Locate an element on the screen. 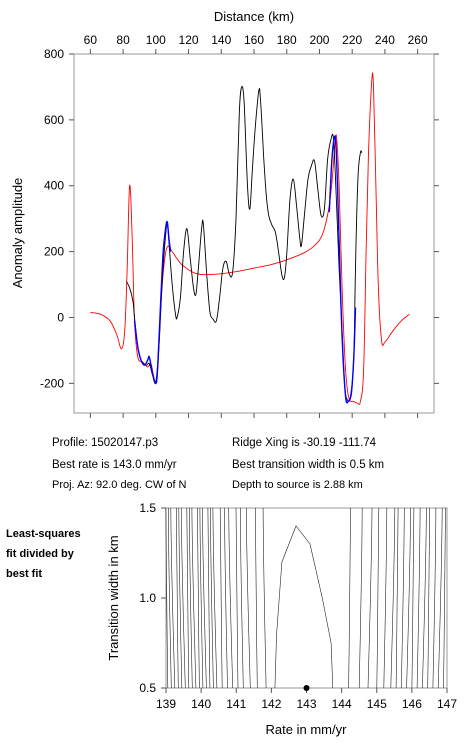  contour-y-tick-label: 0.5 is located at coordinates (147, 688).